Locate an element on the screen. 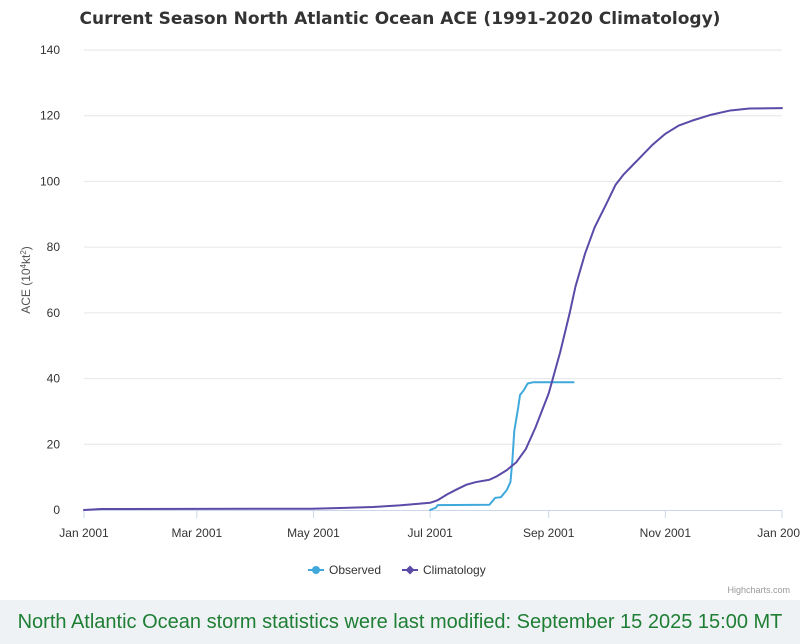 The height and width of the screenshot is (644, 800). x-tick-label-1: Mar 2001 is located at coordinates (196, 533).